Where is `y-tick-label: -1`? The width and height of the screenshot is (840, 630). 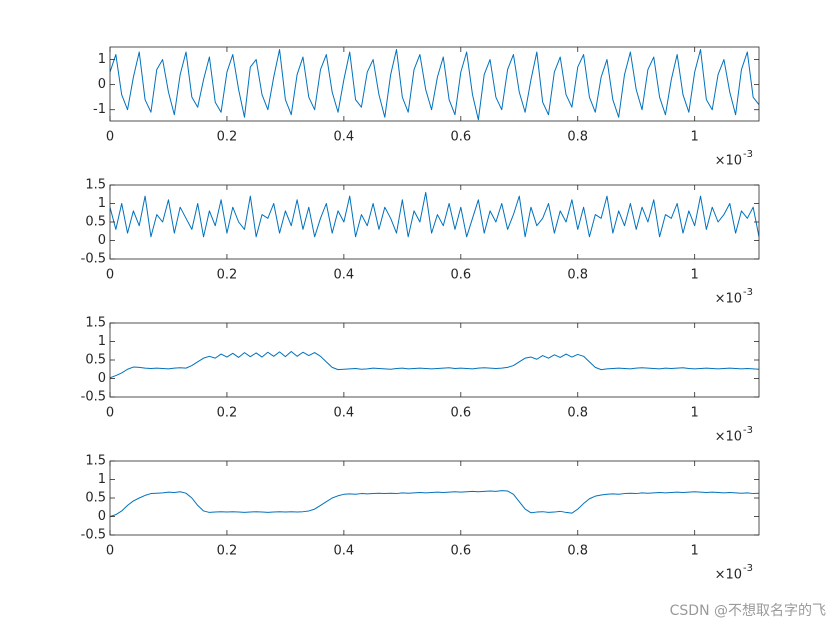 y-tick-label: -1 is located at coordinates (99, 109).